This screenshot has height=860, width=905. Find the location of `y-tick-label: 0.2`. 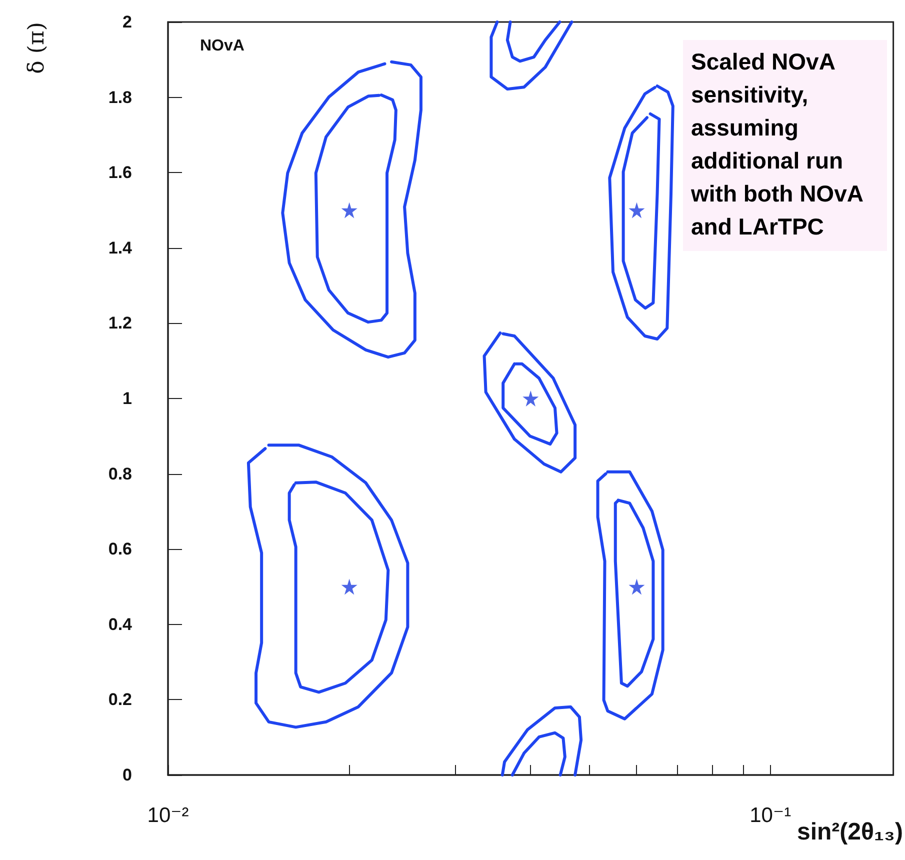

y-tick-label: 0.2 is located at coordinates (120, 700).